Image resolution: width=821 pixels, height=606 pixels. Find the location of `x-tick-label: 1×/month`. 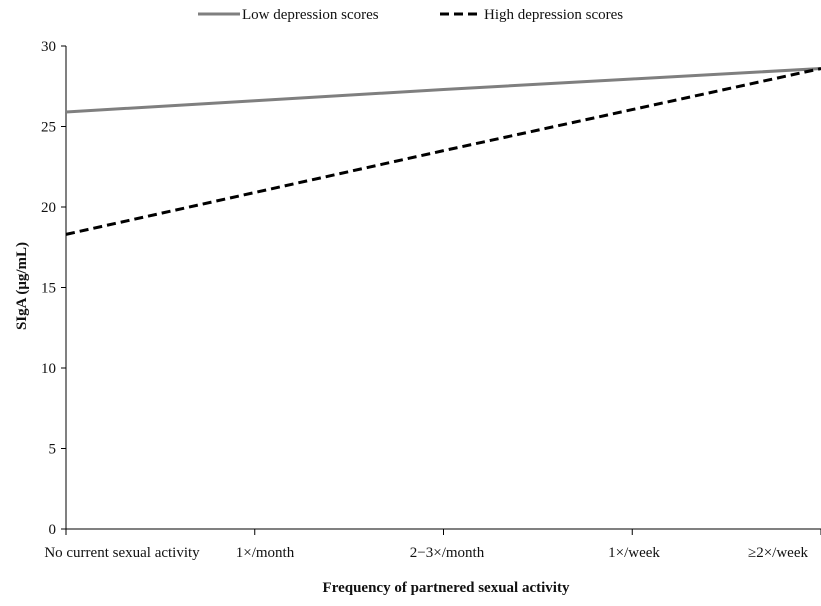

x-tick-label: 1×/month is located at coordinates (265, 553).